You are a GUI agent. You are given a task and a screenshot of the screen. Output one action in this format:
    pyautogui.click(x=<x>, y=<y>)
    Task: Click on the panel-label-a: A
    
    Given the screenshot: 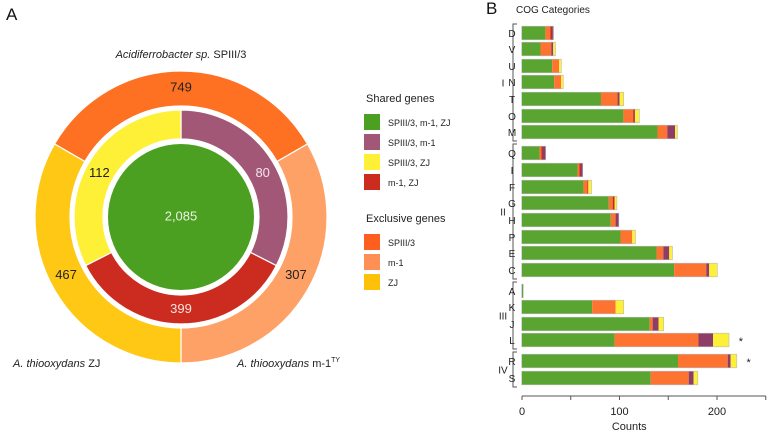 What is the action you would take?
    pyautogui.click(x=12, y=14)
    